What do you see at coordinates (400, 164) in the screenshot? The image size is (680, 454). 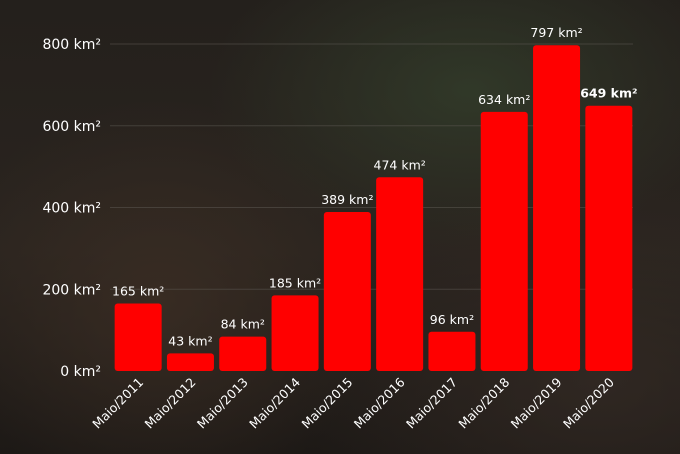 I see `data-label: 474 km²` at bounding box center [400, 164].